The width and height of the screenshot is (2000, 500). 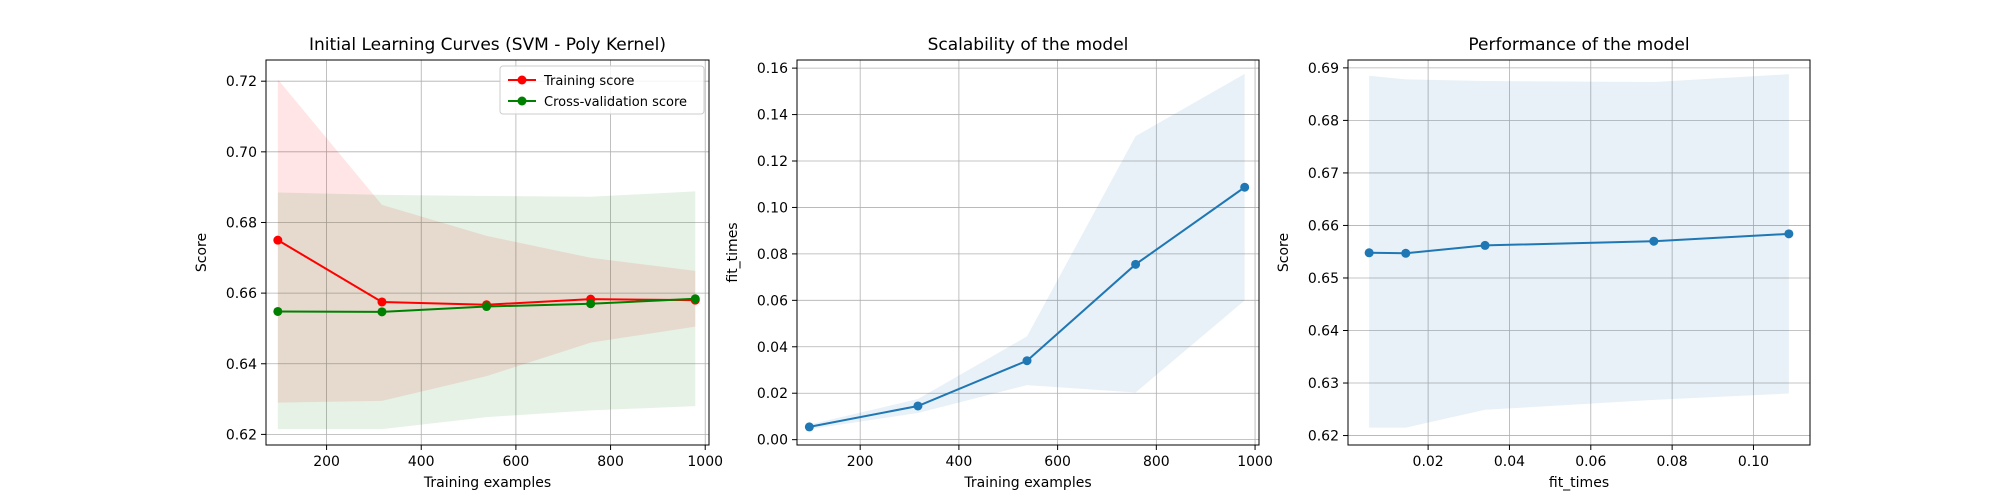 What do you see at coordinates (615, 102) in the screenshot?
I see `legend-label: Cross-validation score` at bounding box center [615, 102].